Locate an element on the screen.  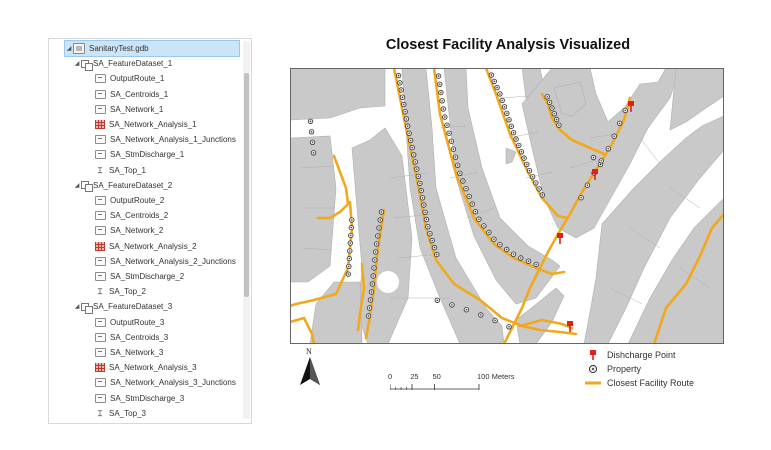
tree-row: OutputRoute_3 is located at coordinates (125, 322).